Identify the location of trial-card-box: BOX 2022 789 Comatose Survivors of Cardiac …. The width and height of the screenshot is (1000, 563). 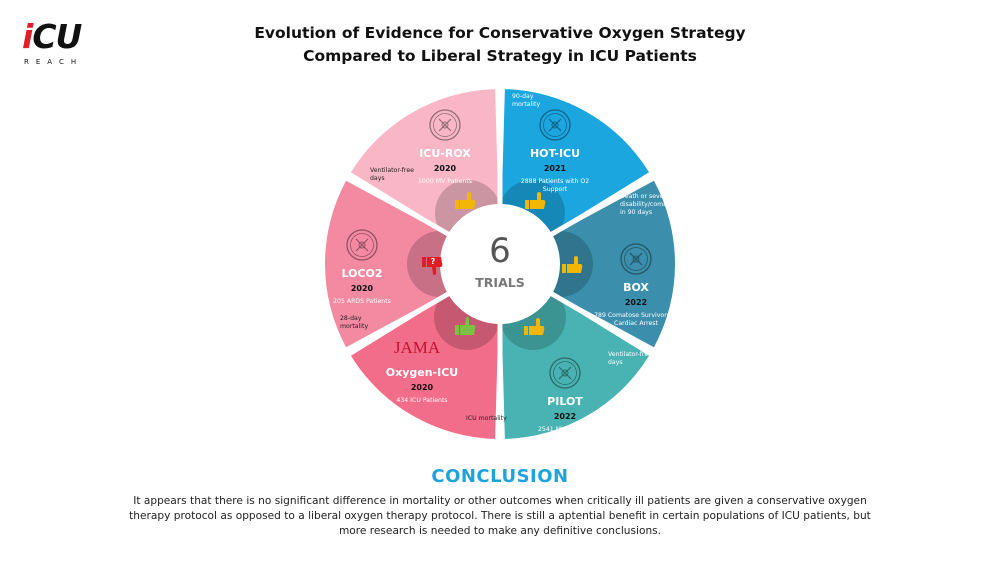
(620, 260).